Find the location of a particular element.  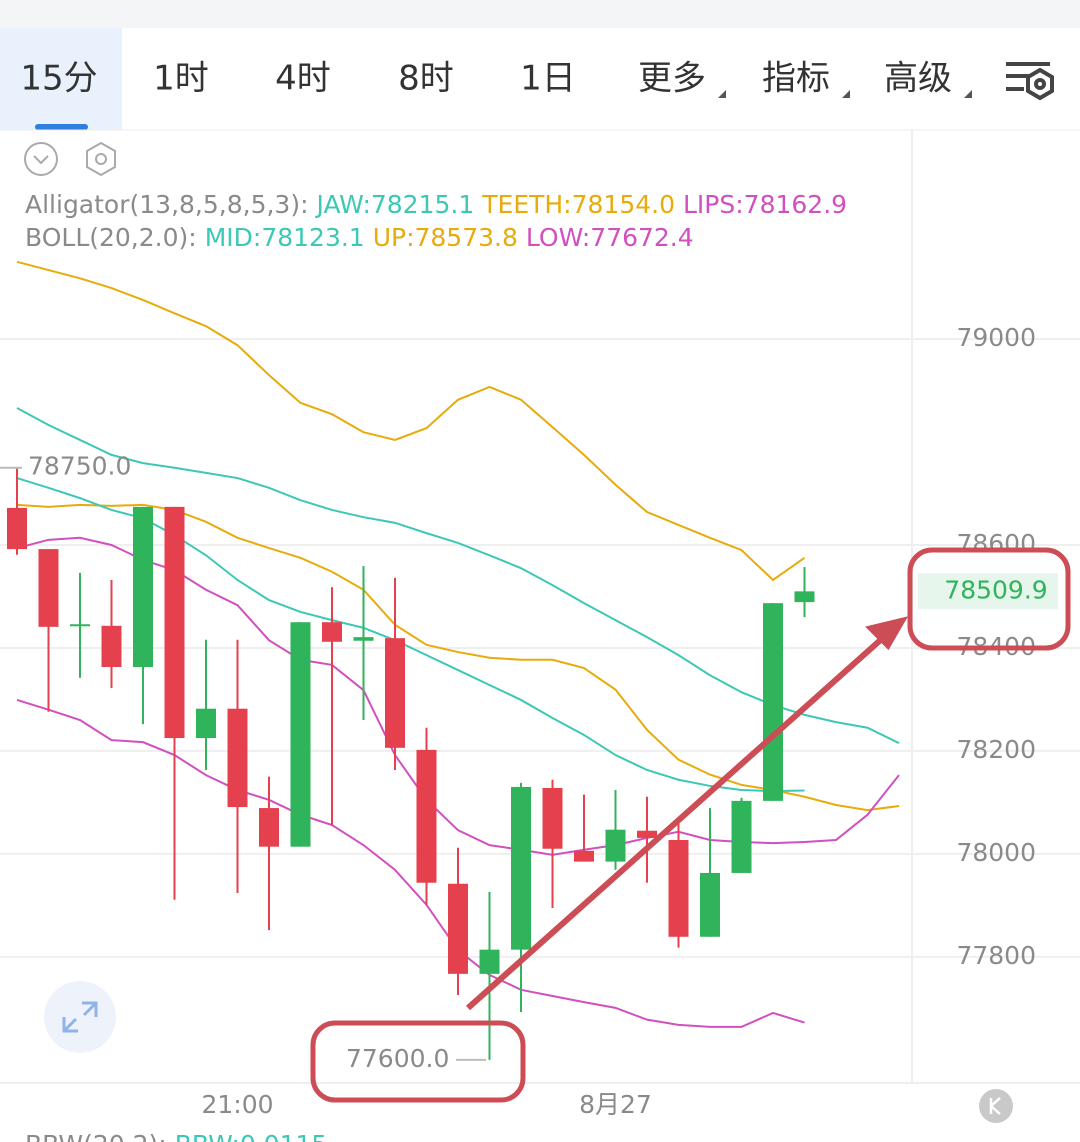

sub-indicator-title: BBW(20,2): is located at coordinates (96, 1136).